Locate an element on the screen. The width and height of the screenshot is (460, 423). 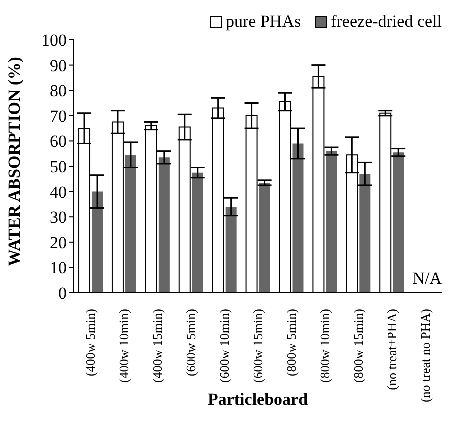
y-tick-label: 90 is located at coordinates (58, 66).